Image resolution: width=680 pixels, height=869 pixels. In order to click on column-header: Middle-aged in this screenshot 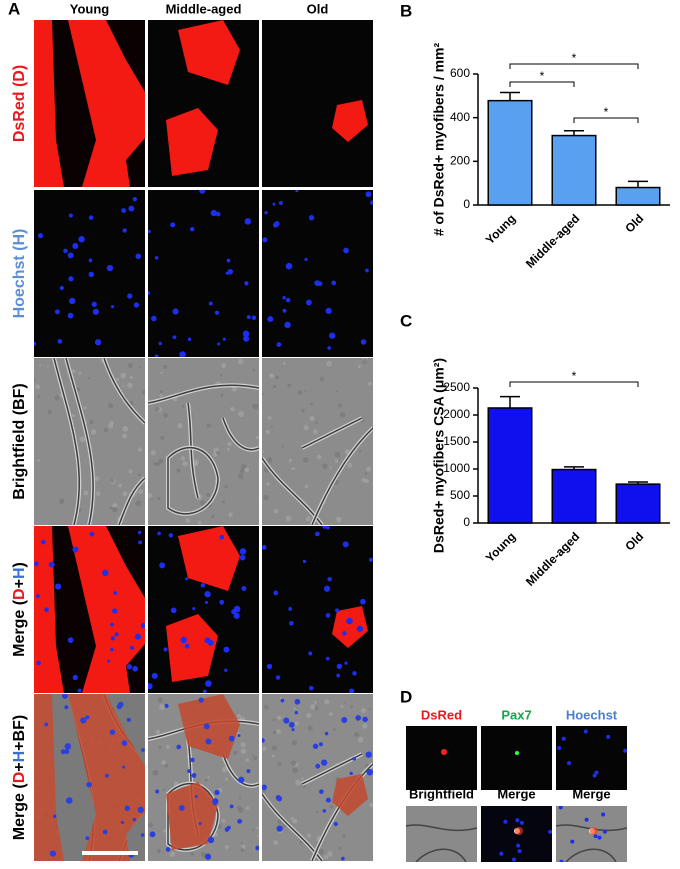, I will do `click(204, 8)`.